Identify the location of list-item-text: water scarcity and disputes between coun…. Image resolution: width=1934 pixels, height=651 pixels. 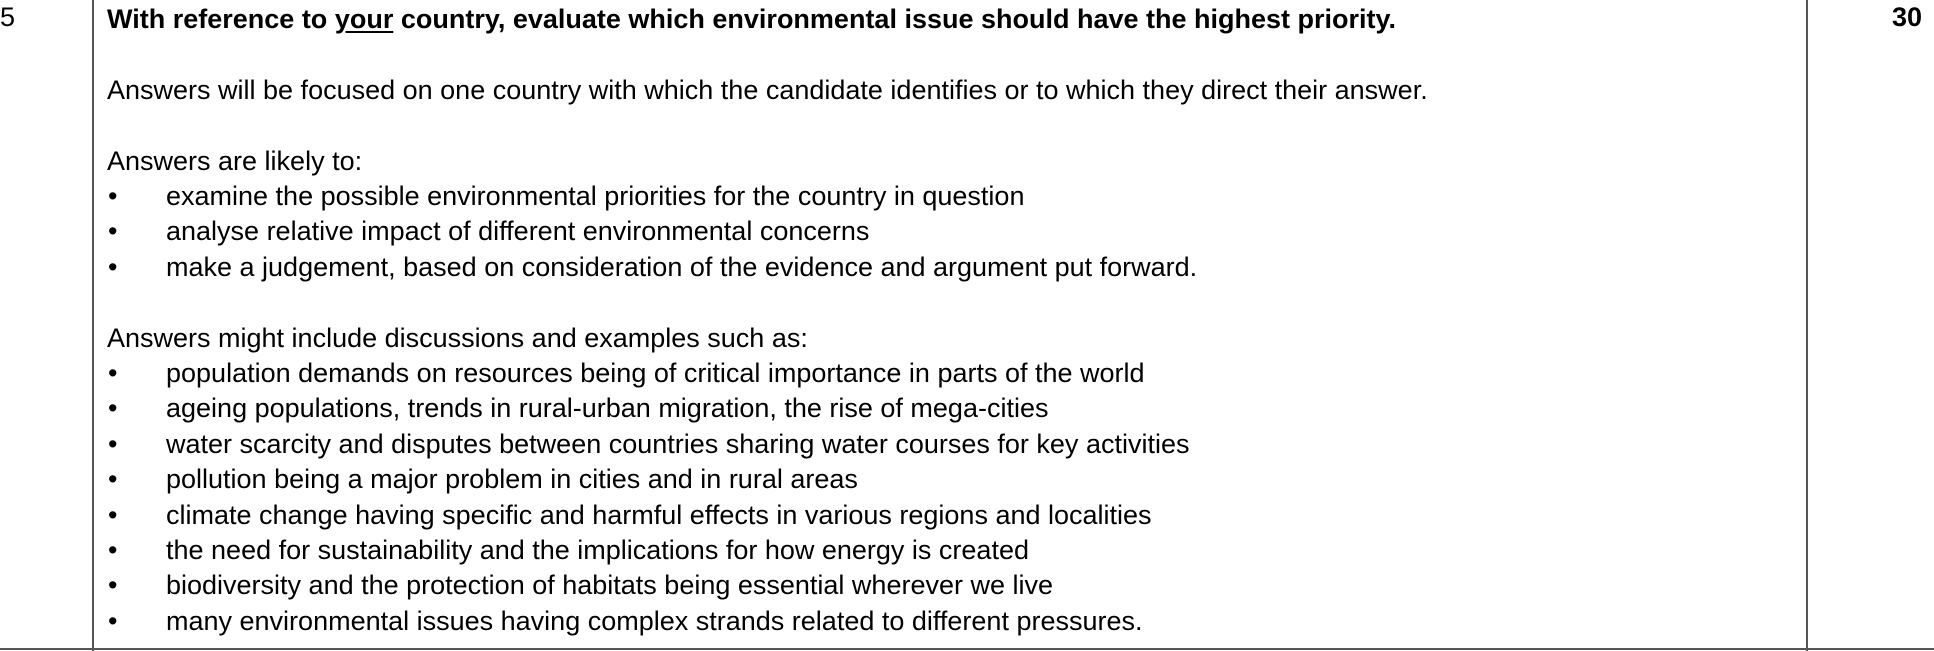
(678, 443).